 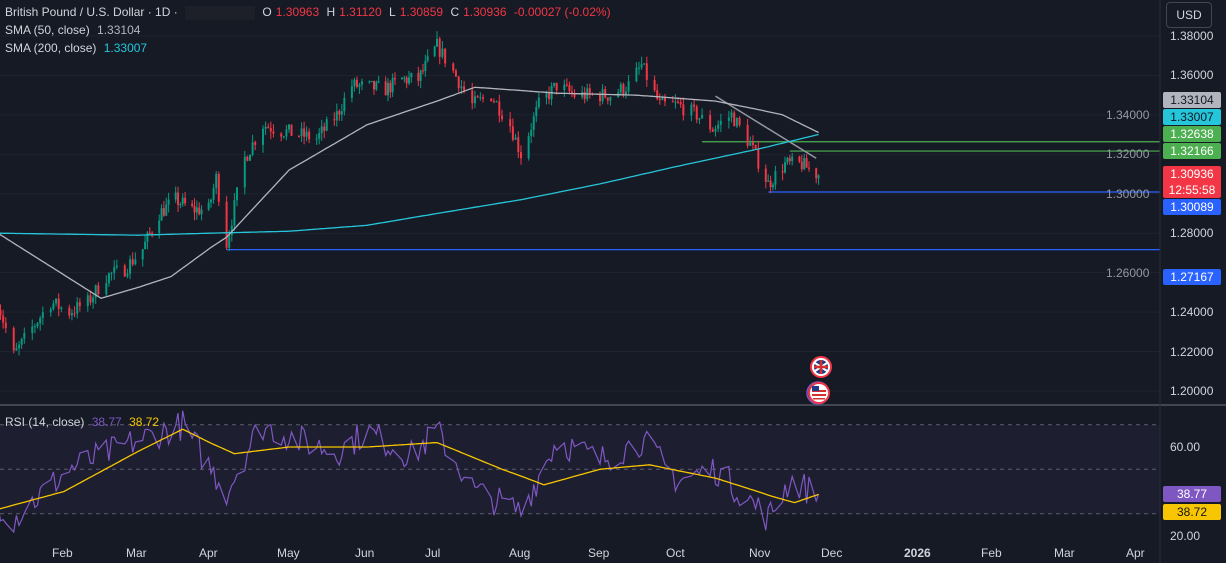 What do you see at coordinates (1192, 390) in the screenshot?
I see `price-tick: 1.20000` at bounding box center [1192, 390].